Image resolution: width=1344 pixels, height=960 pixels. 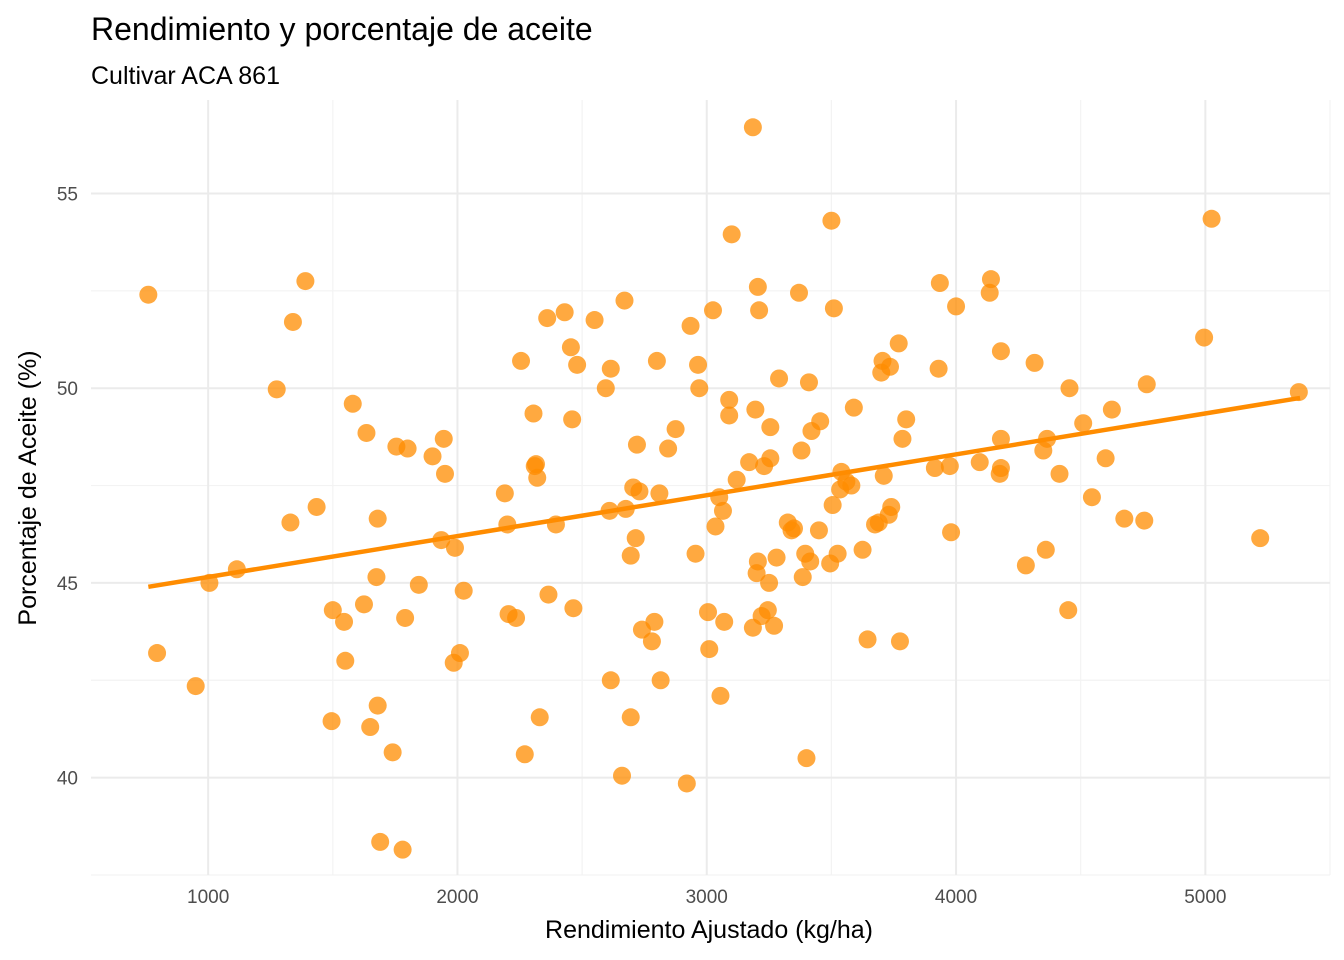 I want to click on chart-subtitle: Cultivar ACA 861, so click(x=185, y=76).